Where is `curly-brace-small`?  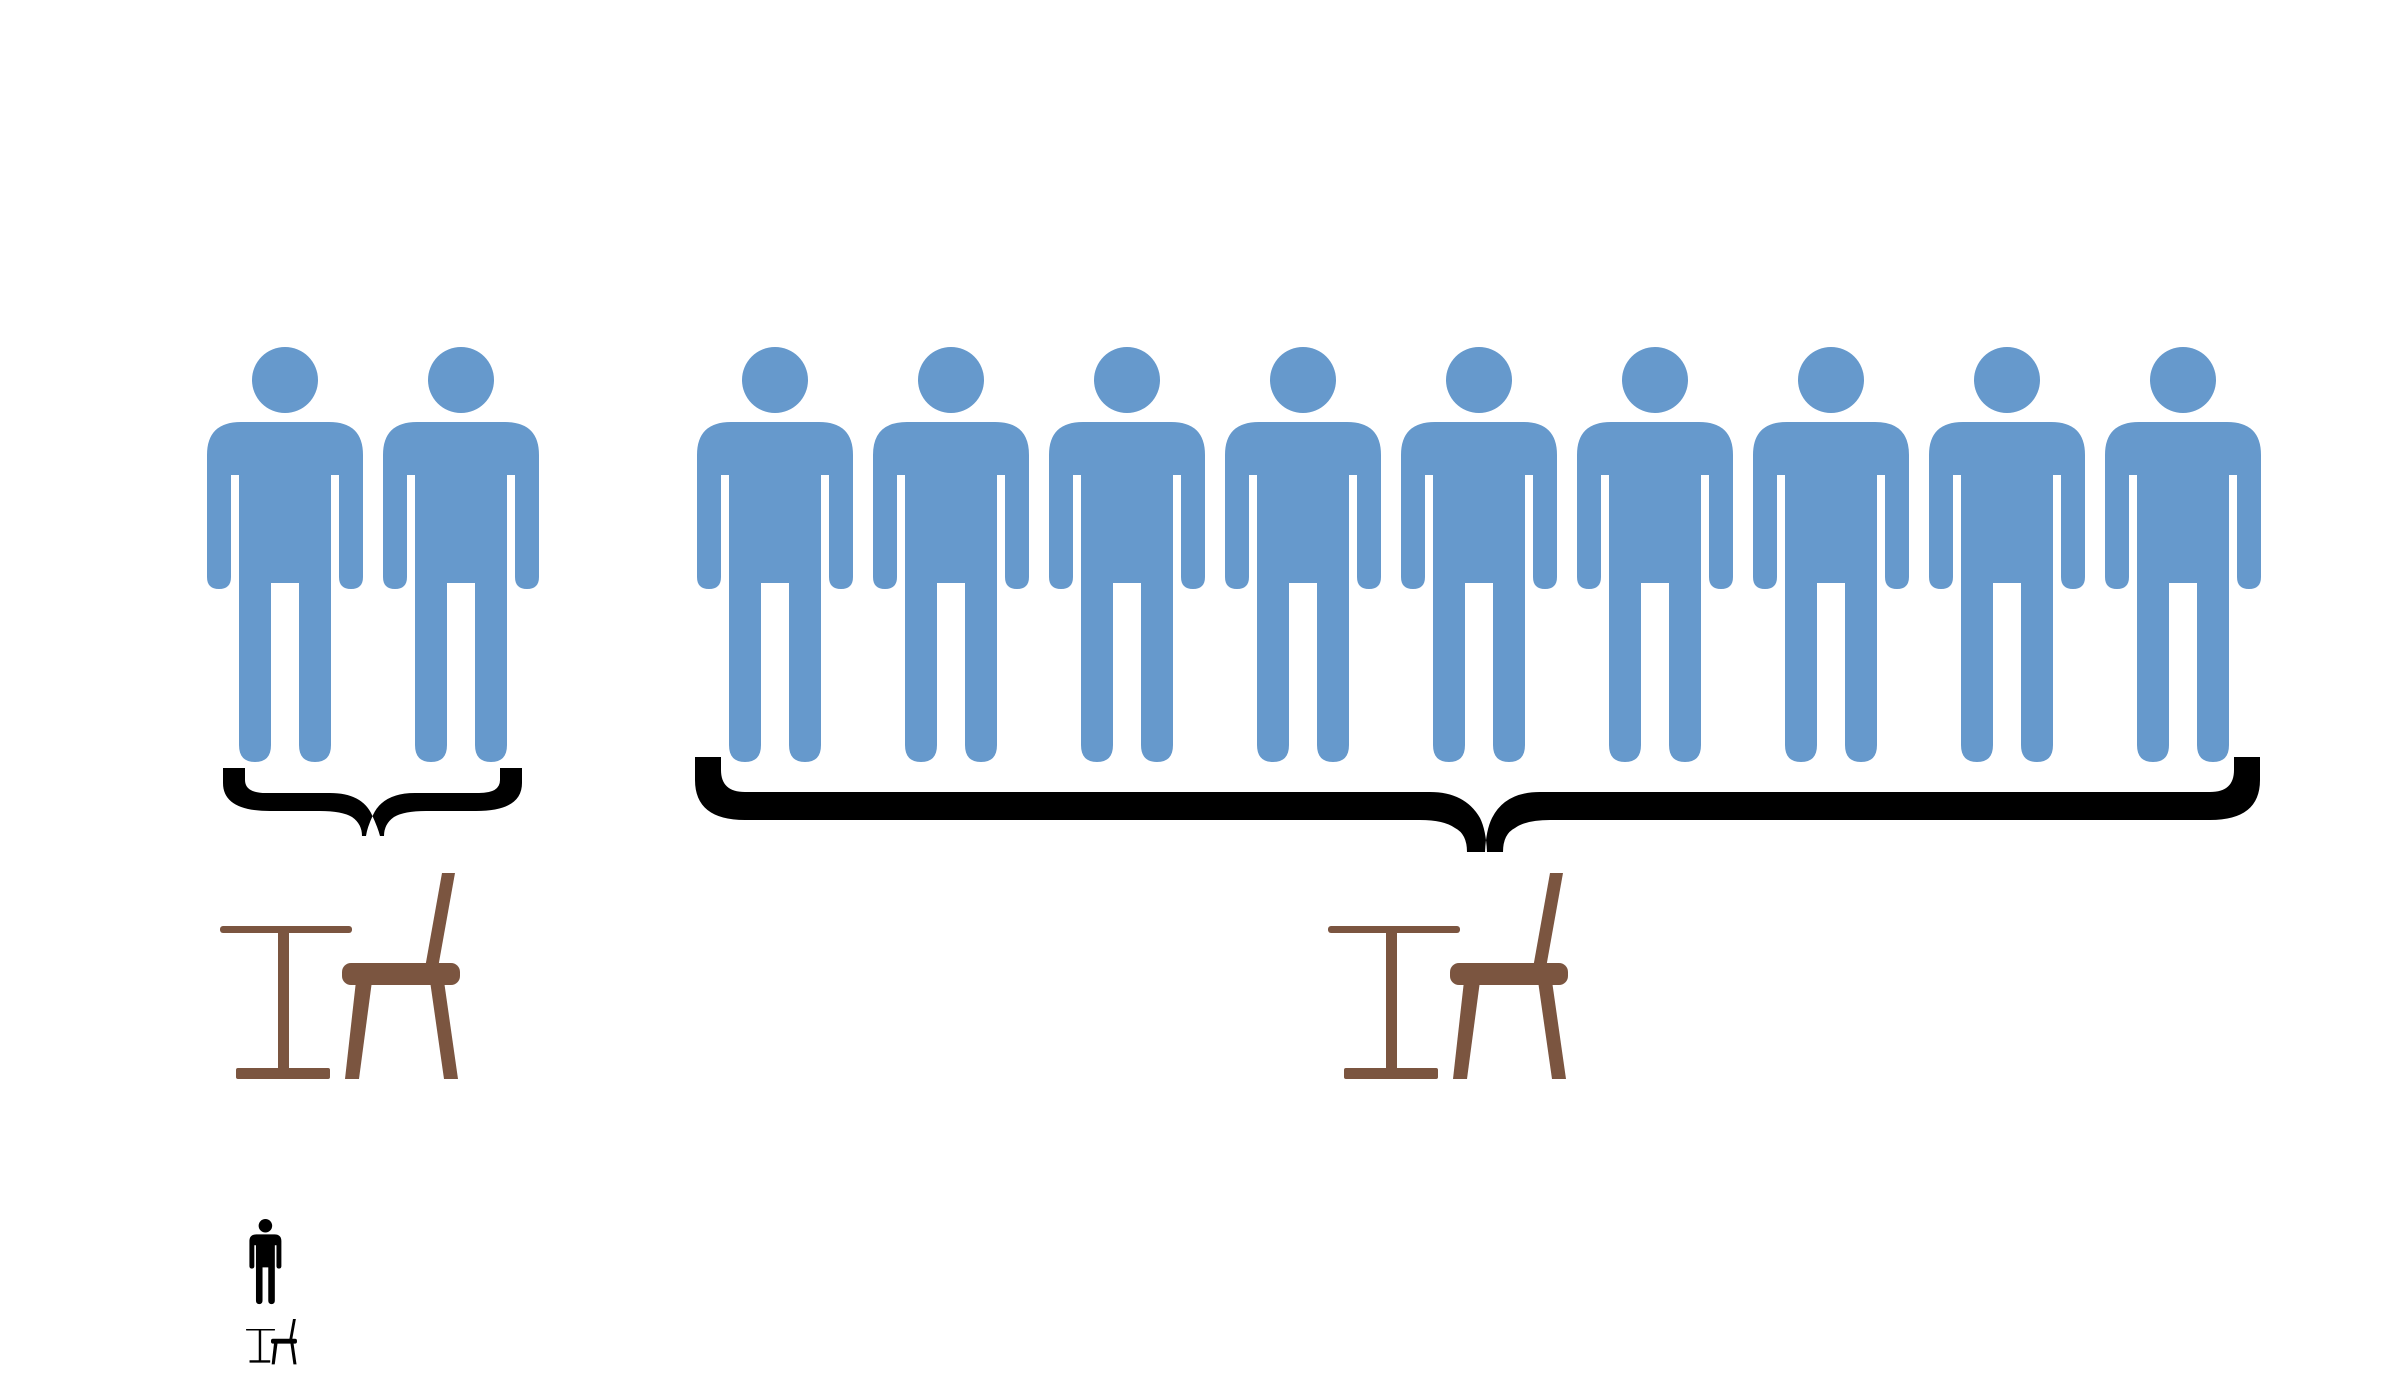 curly-brace-small is located at coordinates (372, 802).